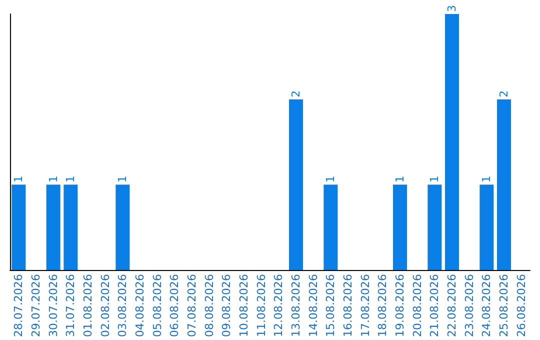 The height and width of the screenshot is (340, 540). What do you see at coordinates (313, 305) in the screenshot?
I see `x-tick-label: 14.08.2026` at bounding box center [313, 305].